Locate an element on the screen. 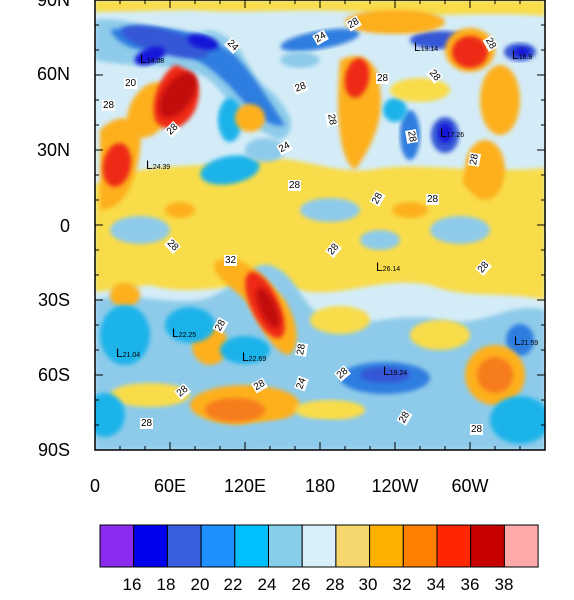 The height and width of the screenshot is (600, 574). low-label: L22.25 is located at coordinates (184, 333).